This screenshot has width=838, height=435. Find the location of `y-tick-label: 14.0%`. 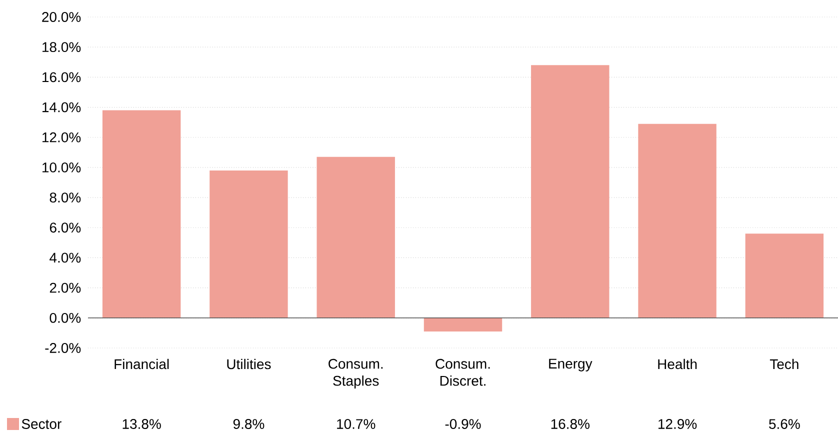

y-tick-label: 14.0% is located at coordinates (61, 107).